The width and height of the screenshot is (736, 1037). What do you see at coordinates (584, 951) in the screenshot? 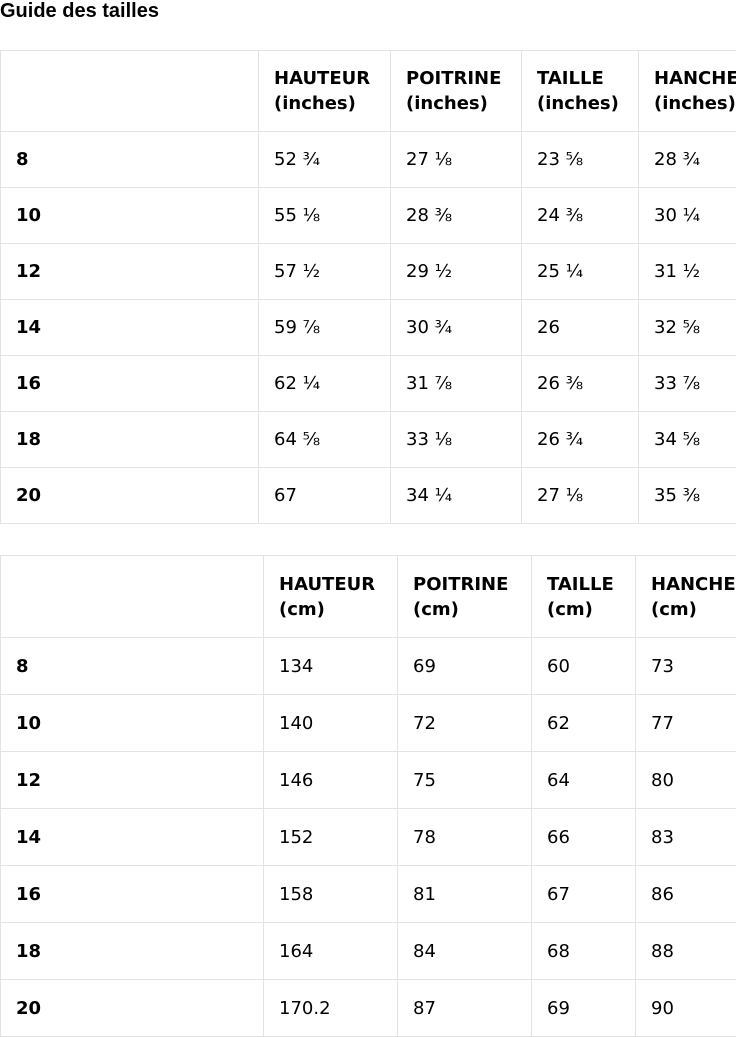
I see `measurement: 68` at bounding box center [584, 951].